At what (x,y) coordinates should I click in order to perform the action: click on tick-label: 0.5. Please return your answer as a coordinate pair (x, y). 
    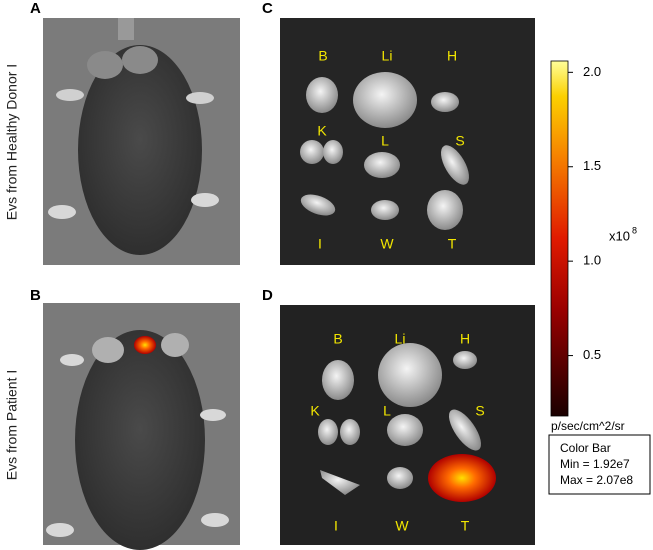
    Looking at the image, I should click on (592, 354).